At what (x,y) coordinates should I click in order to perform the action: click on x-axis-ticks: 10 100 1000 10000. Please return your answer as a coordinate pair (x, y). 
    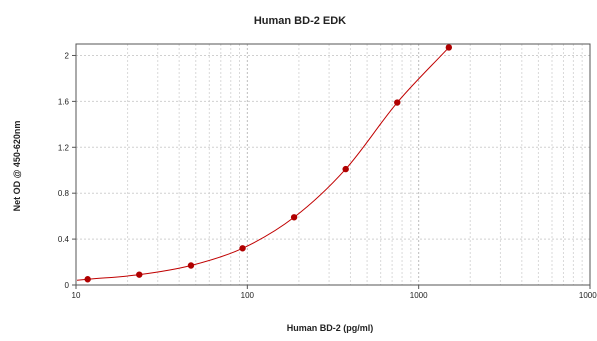
    Looking at the image, I should click on (334, 292).